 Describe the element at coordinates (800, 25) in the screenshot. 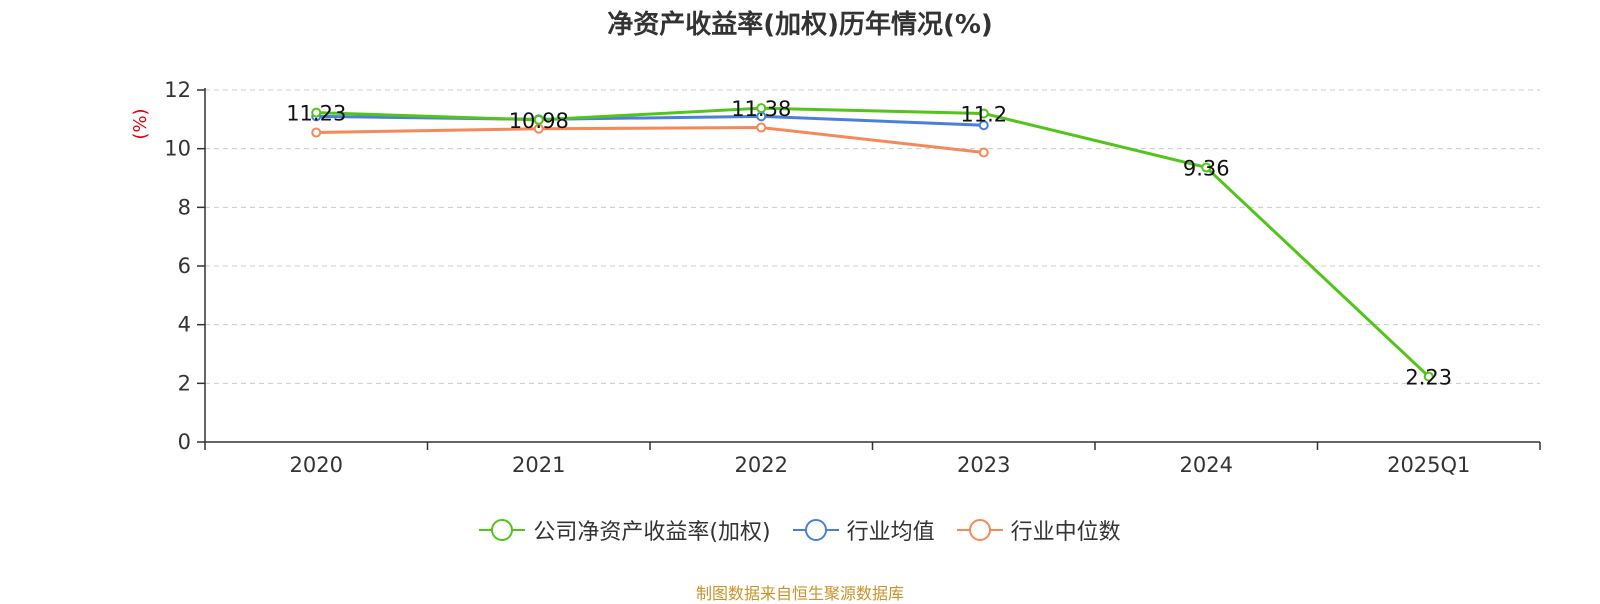

I see `chart-title: 净资产收益率(加权)历年情况(%)` at that location.